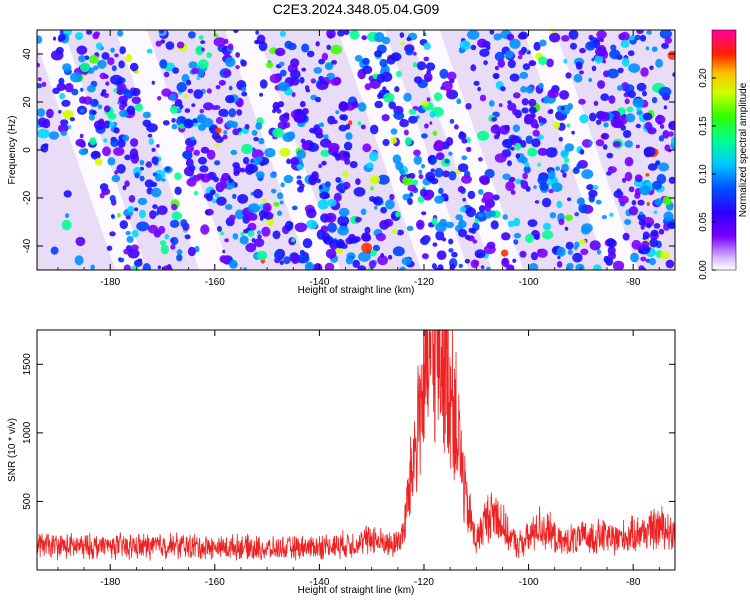  I want to click on figure-title: C2E3.2024.348.05.04.G09, so click(356, 9).